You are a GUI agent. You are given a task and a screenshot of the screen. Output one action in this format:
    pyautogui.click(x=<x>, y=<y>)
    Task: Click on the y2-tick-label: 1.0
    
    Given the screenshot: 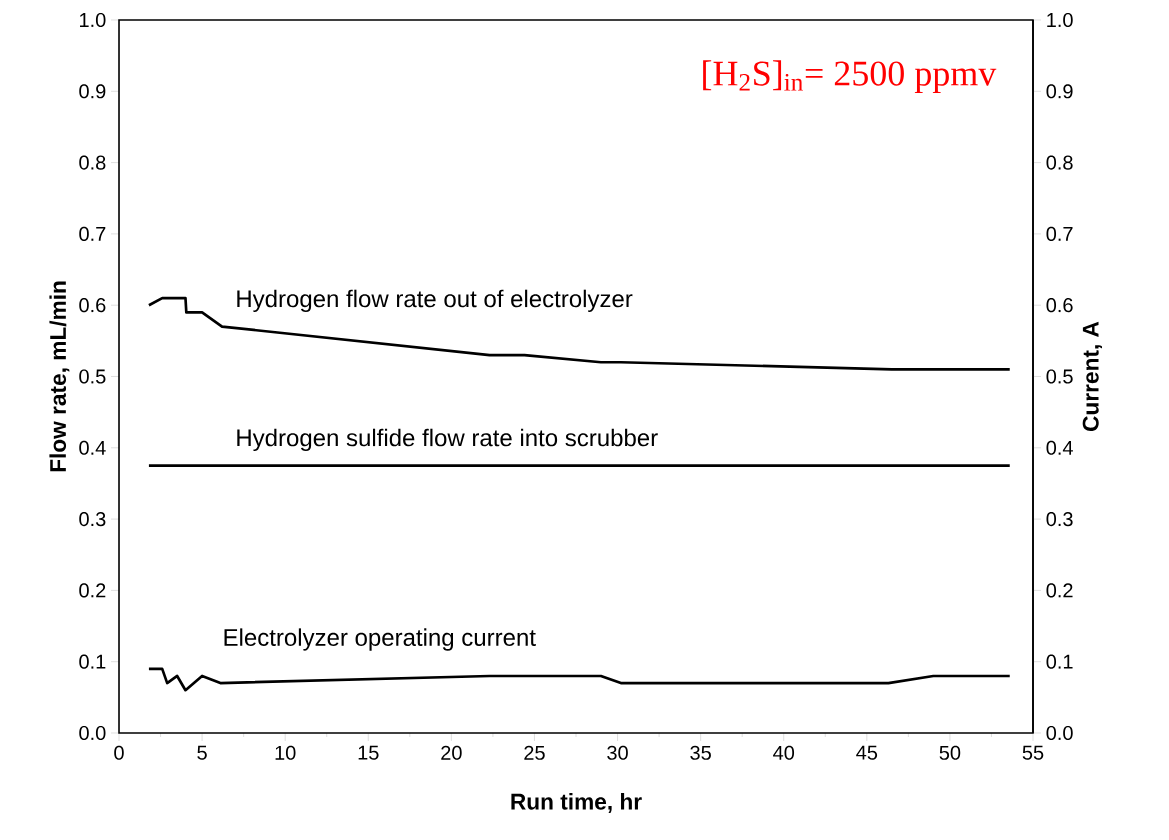 What is the action you would take?
    pyautogui.click(x=1060, y=20)
    